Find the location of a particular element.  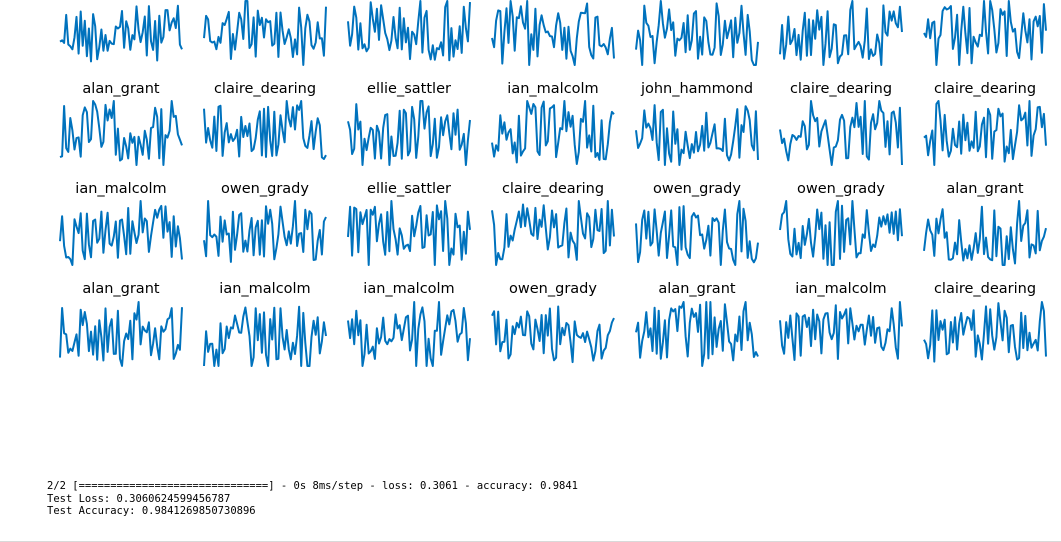

waveform-cell: john_hammond is located at coordinates (697, 49).